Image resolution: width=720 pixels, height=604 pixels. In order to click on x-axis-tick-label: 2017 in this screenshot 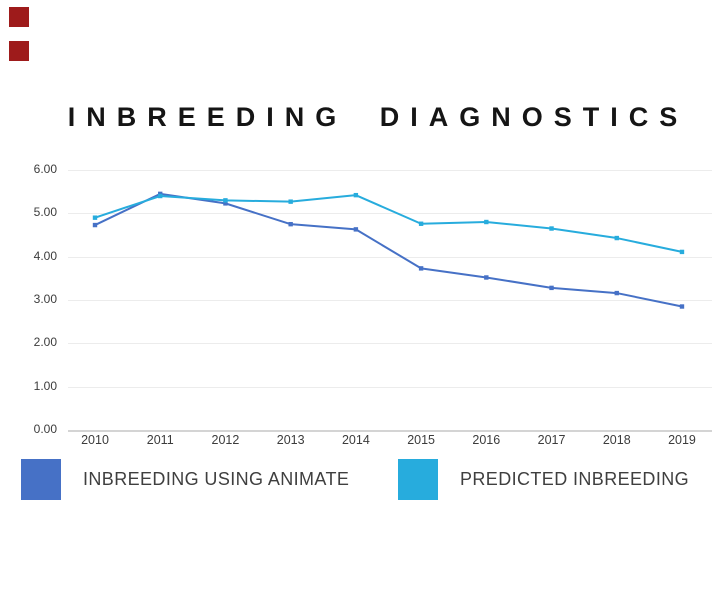, I will do `click(551, 440)`.